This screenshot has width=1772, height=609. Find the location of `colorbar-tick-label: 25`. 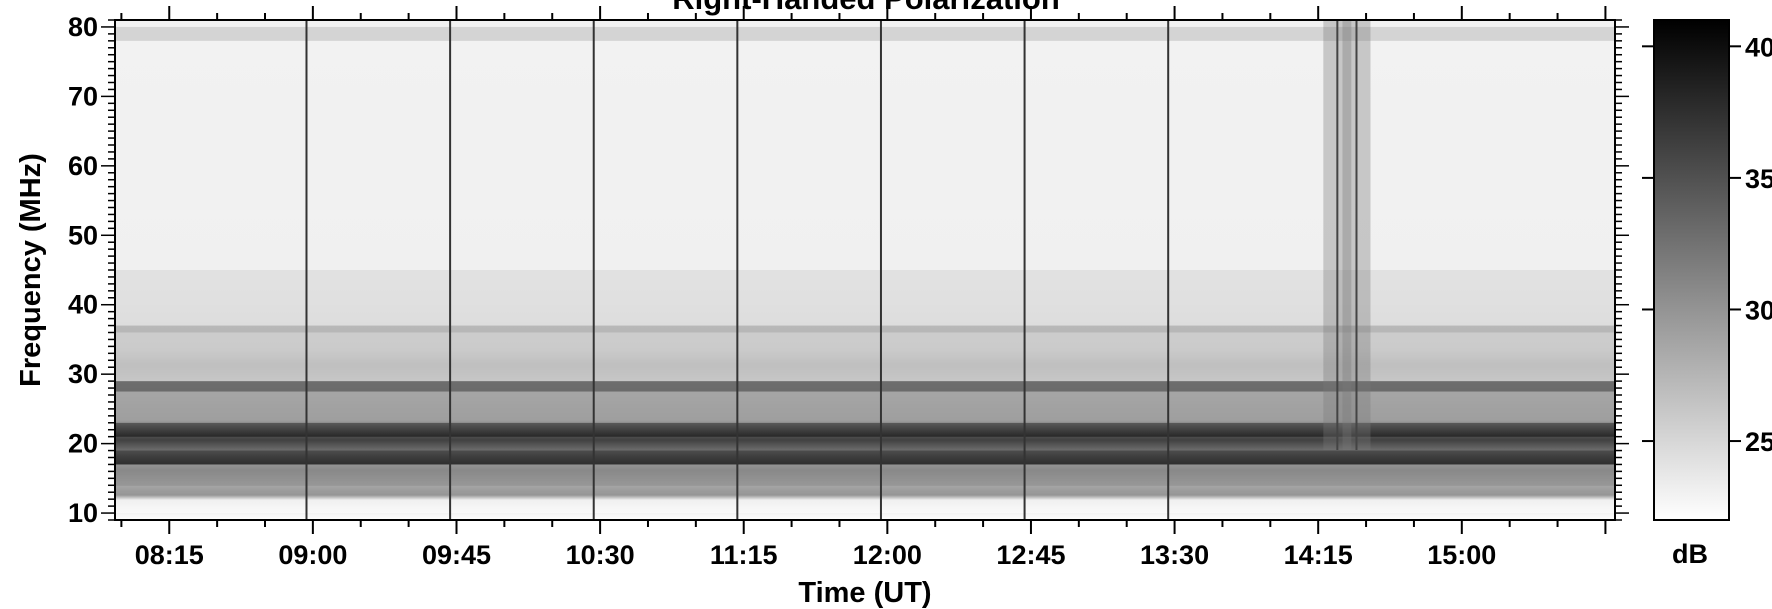

colorbar-tick-label: 25 is located at coordinates (1758, 442).